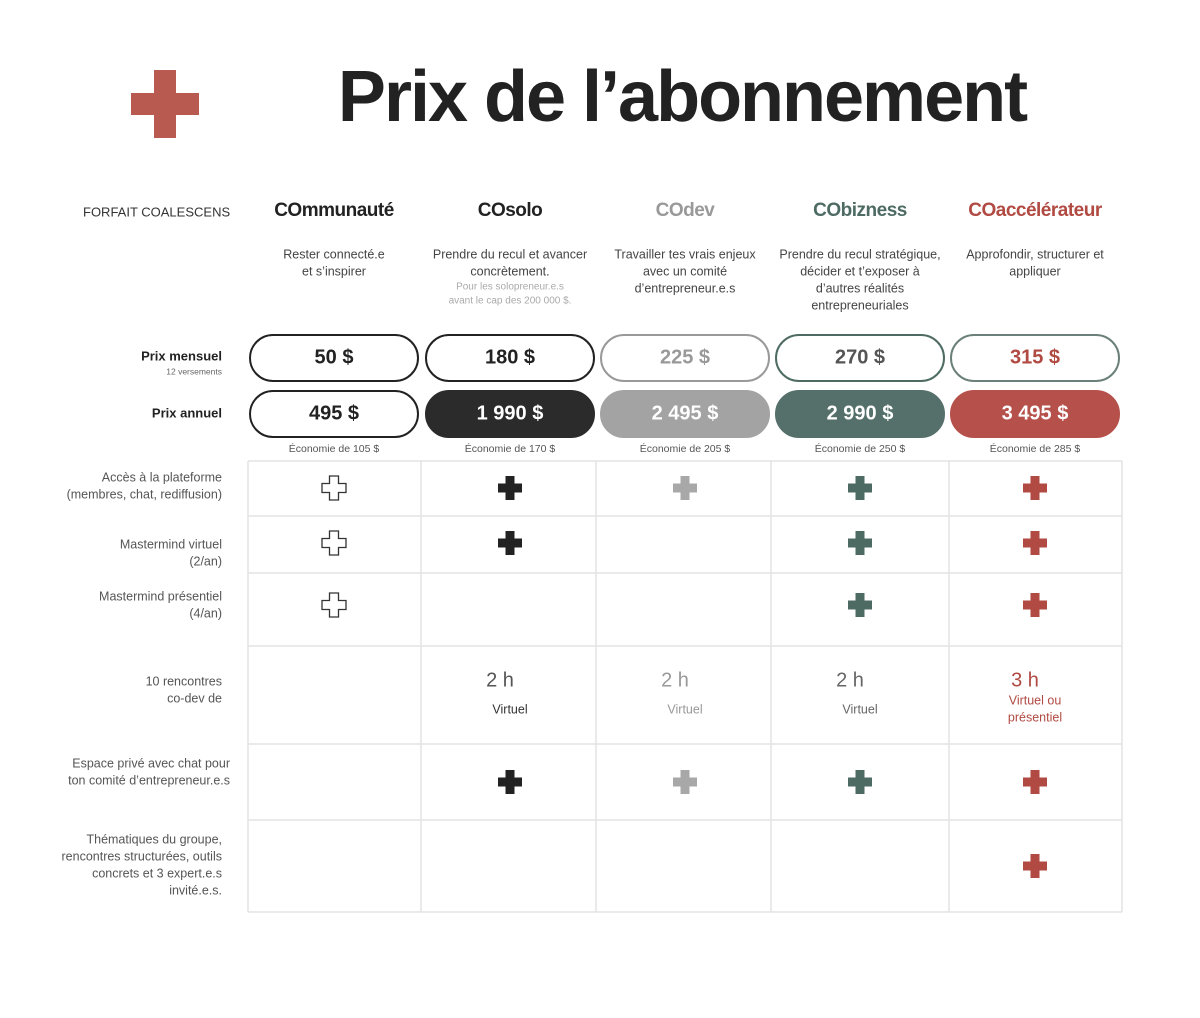  I want to click on session-mode: Virtuel ou, so click(1035, 700).